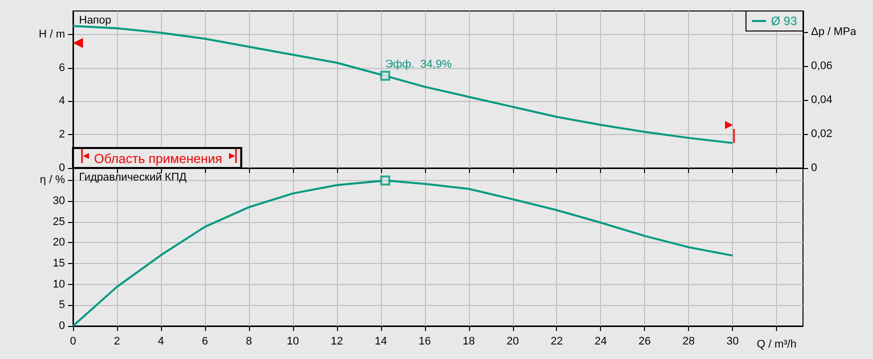  Describe the element at coordinates (293, 342) in the screenshot. I see `x-tick-label: 10` at that location.